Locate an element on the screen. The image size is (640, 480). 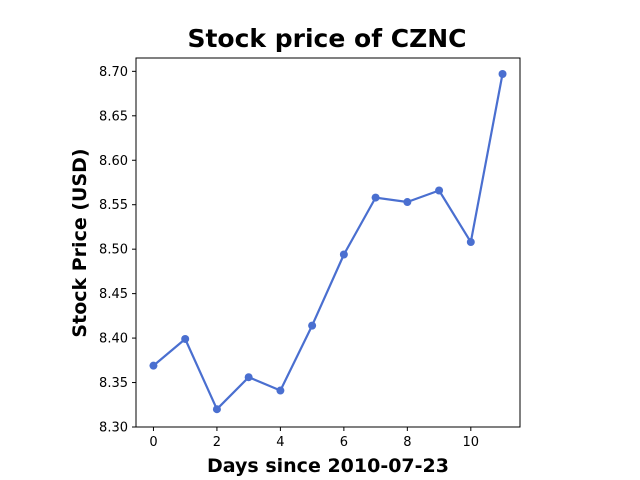
y-tick-label: 8.50 is located at coordinates (113, 250).